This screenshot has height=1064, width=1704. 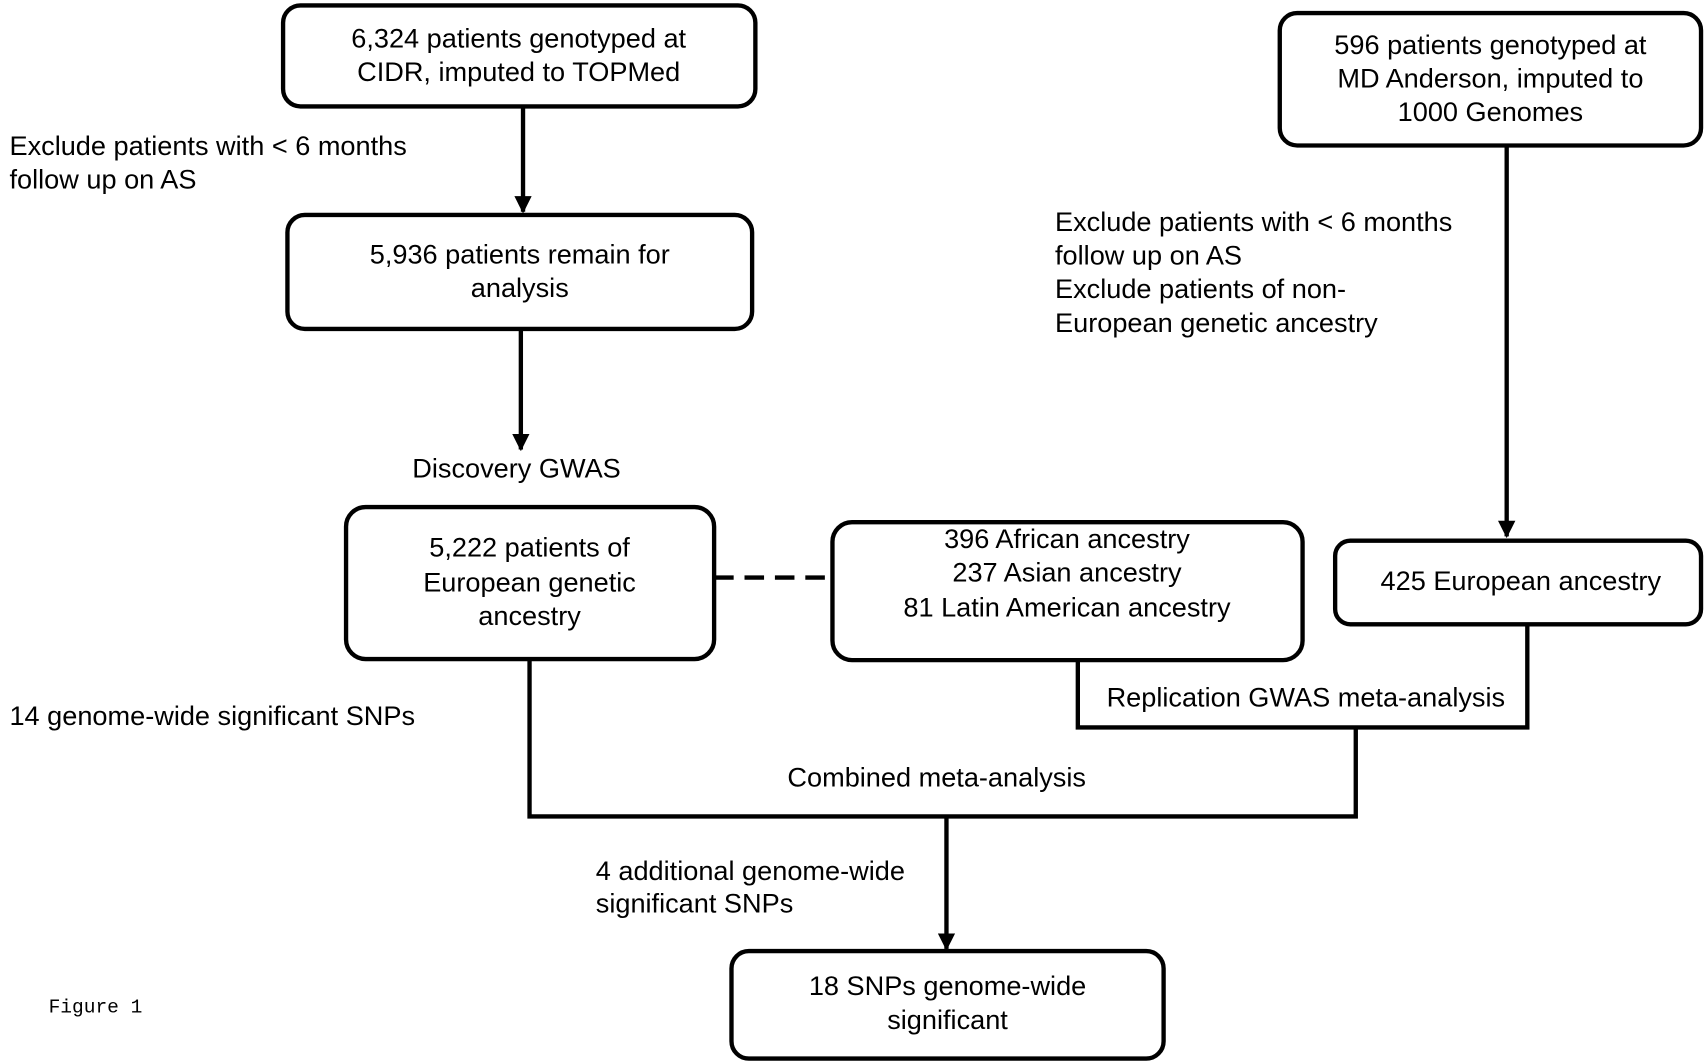 What do you see at coordinates (1067, 538) in the screenshot?
I see `node-text: 396 African ancestry` at bounding box center [1067, 538].